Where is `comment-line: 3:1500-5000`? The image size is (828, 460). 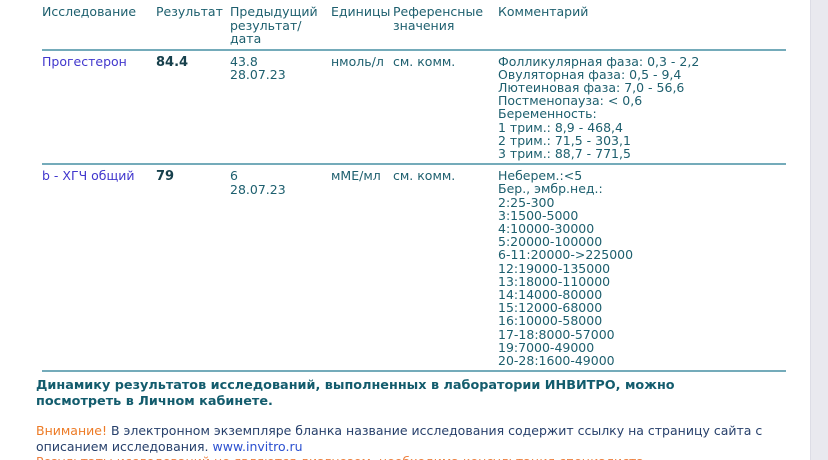
comment-line: 3:1500-5000 is located at coordinates (538, 215).